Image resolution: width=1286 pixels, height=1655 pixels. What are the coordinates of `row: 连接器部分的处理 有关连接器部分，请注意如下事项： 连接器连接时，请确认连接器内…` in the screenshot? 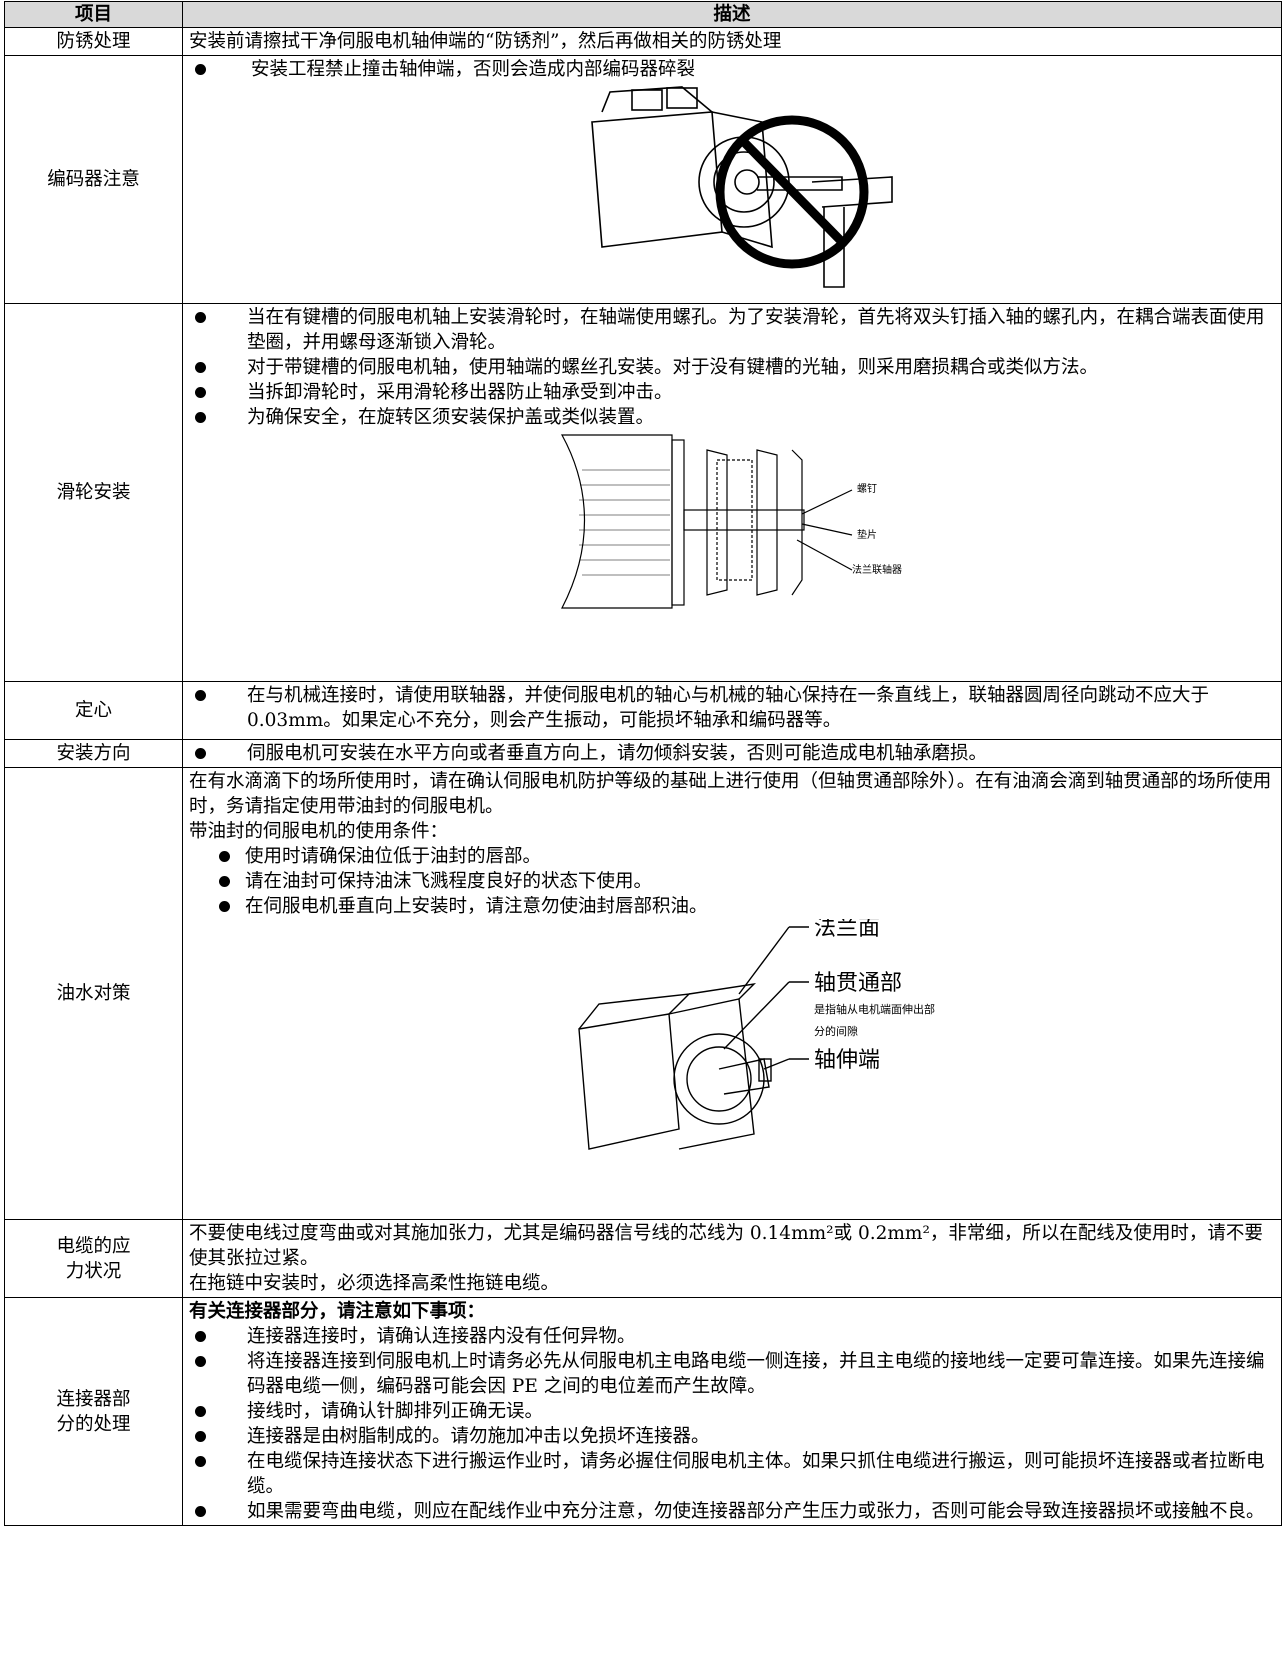 It's located at (643, 1411).